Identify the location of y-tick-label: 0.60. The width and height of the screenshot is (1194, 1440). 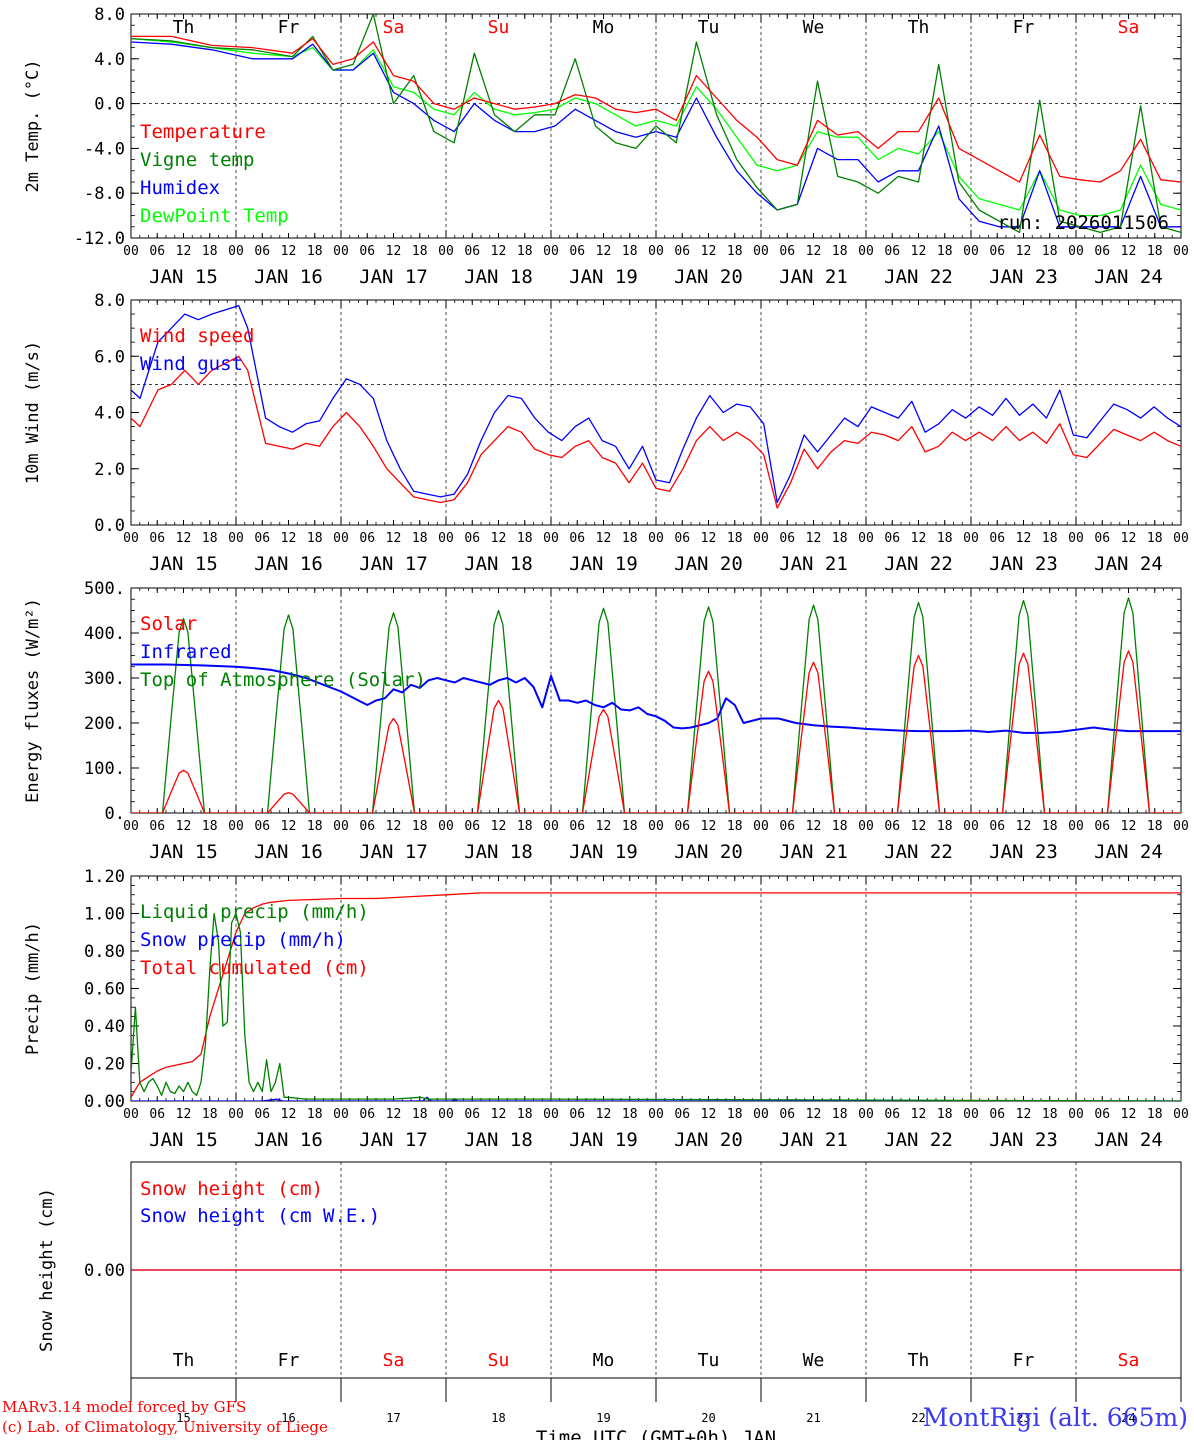
(104, 990).